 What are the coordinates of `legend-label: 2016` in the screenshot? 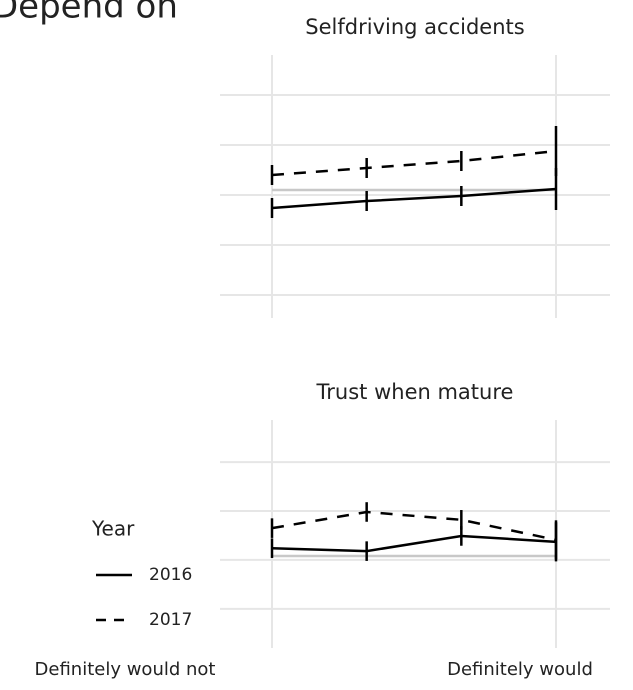 It's located at (170, 575).